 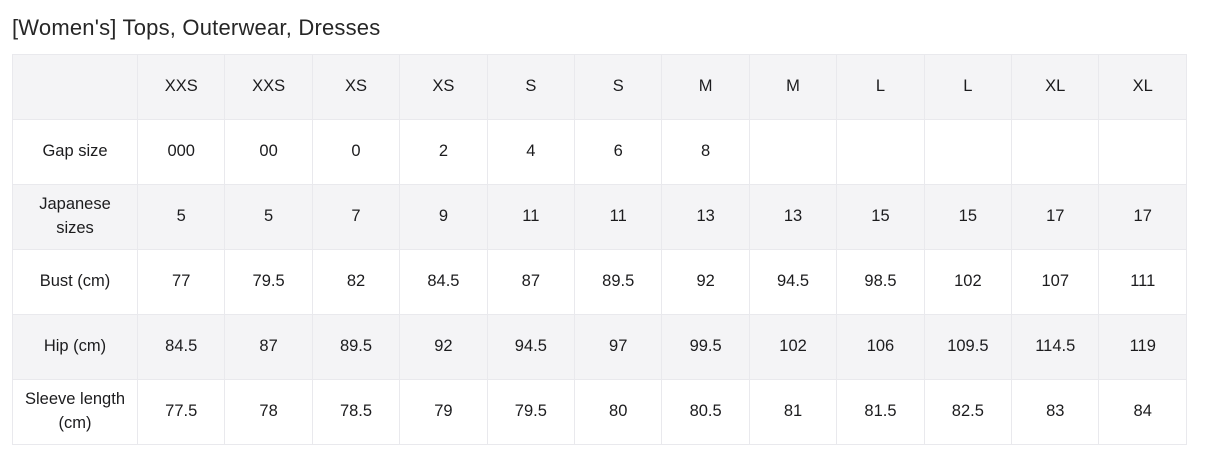 I want to click on cell: 77.5, so click(x=181, y=412).